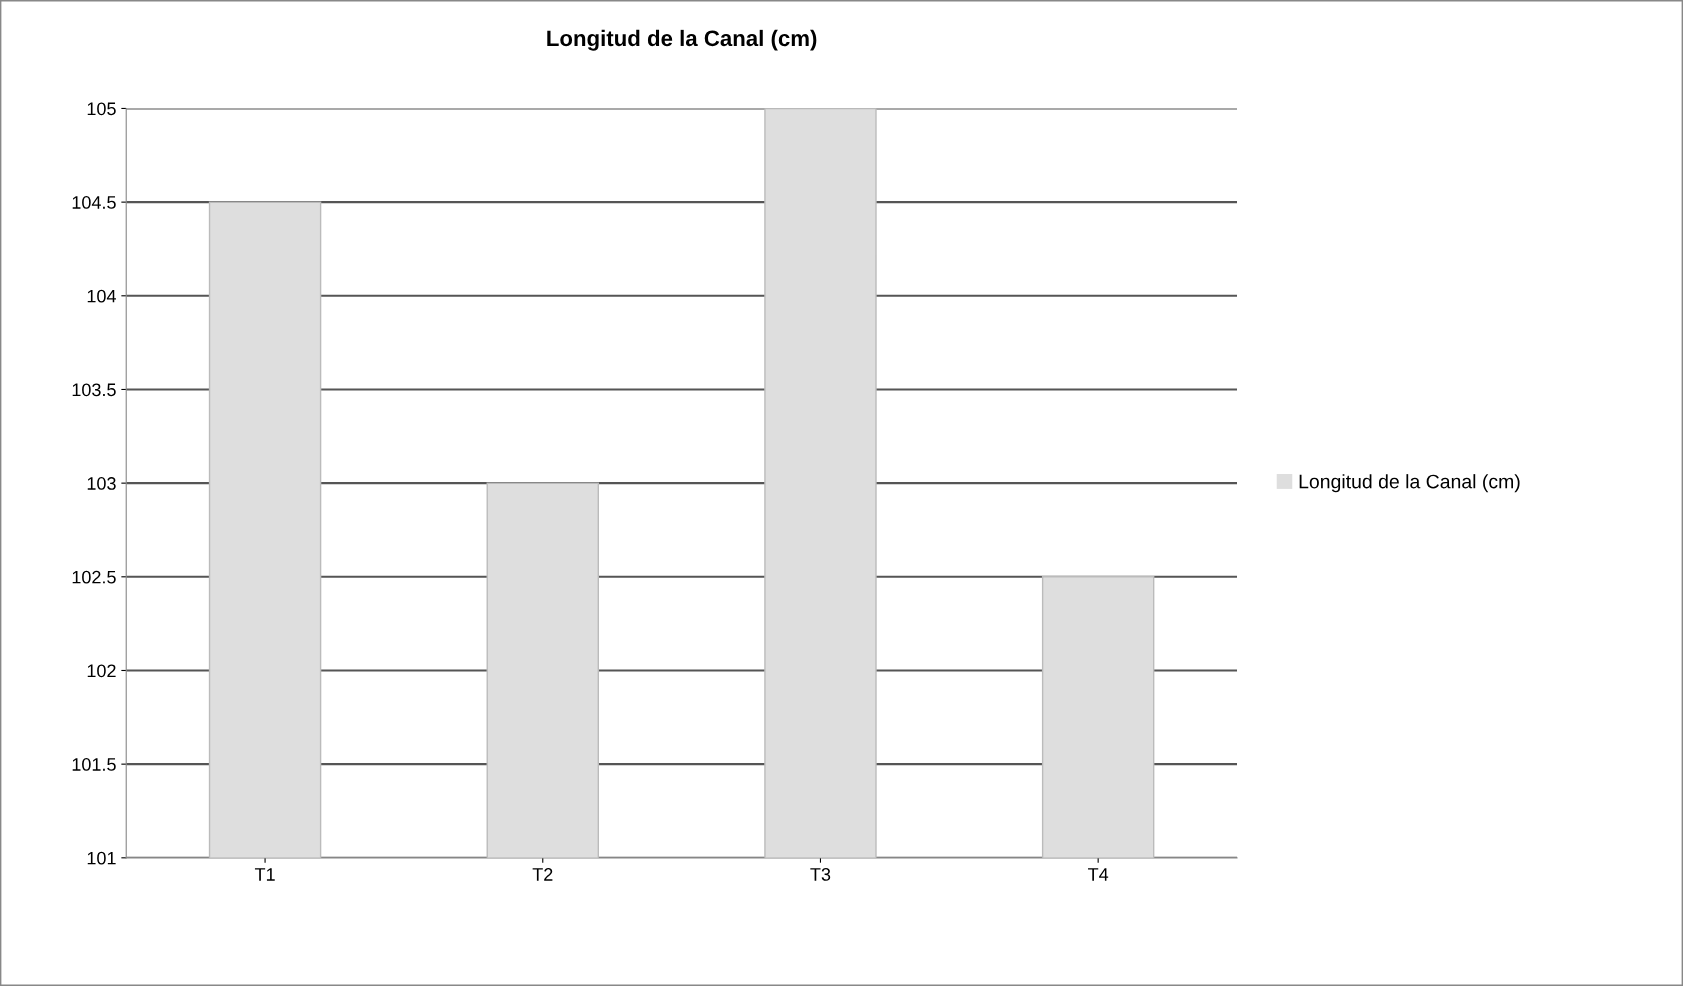 The height and width of the screenshot is (986, 1683). I want to click on legend-label: Longitud de la Canal (cm), so click(1409, 483).